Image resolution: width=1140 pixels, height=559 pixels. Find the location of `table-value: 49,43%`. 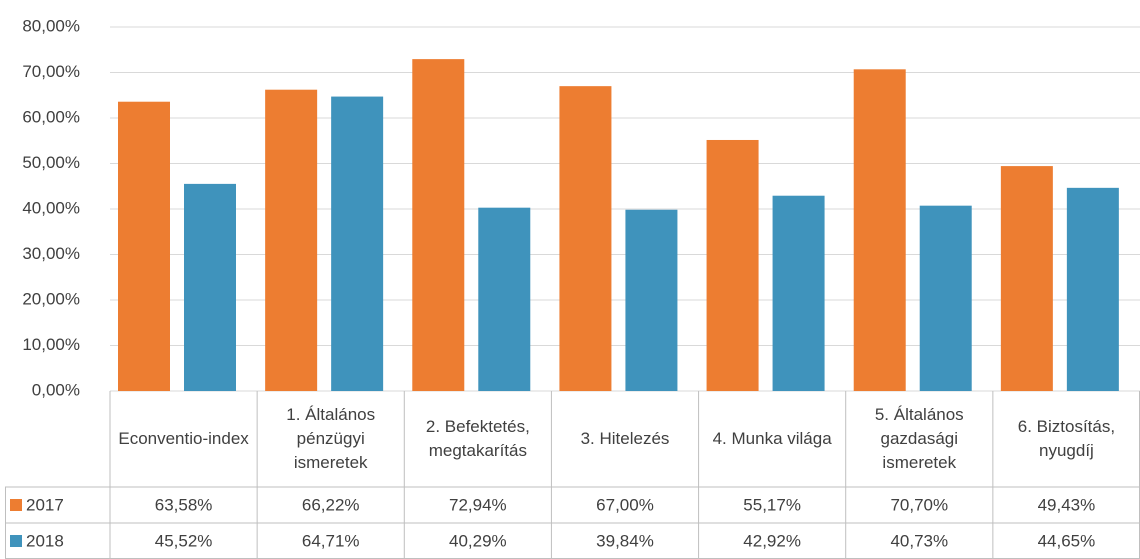

table-value: 49,43% is located at coordinates (1067, 504).